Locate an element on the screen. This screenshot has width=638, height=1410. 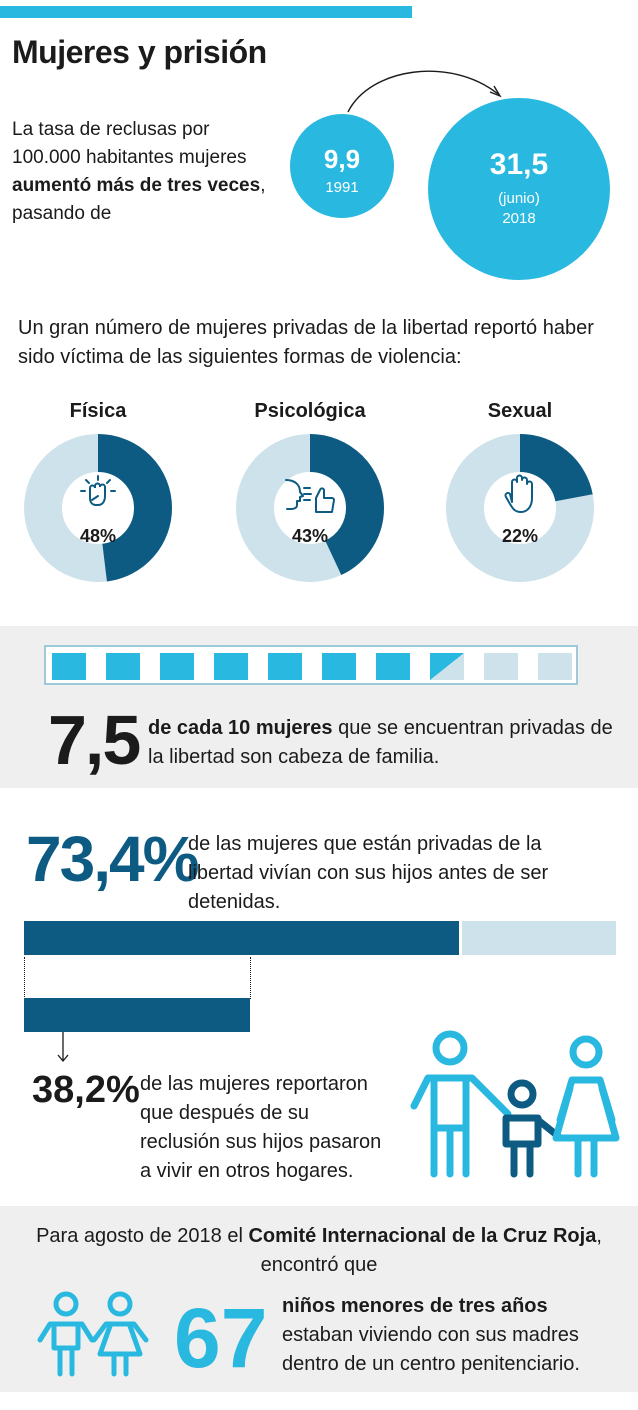
rate-1991-circle: 9,9 1991 is located at coordinates (342, 166).